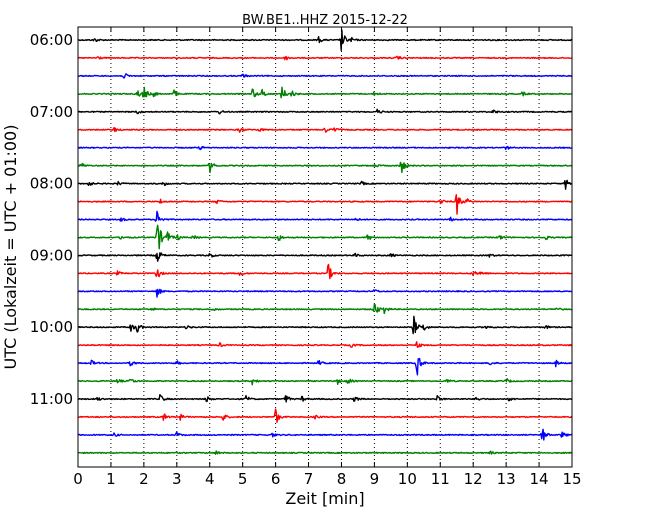 The height and width of the screenshot is (520, 650). What do you see at coordinates (51, 184) in the screenshot?
I see `y-tick-label-2: 08:00` at bounding box center [51, 184].